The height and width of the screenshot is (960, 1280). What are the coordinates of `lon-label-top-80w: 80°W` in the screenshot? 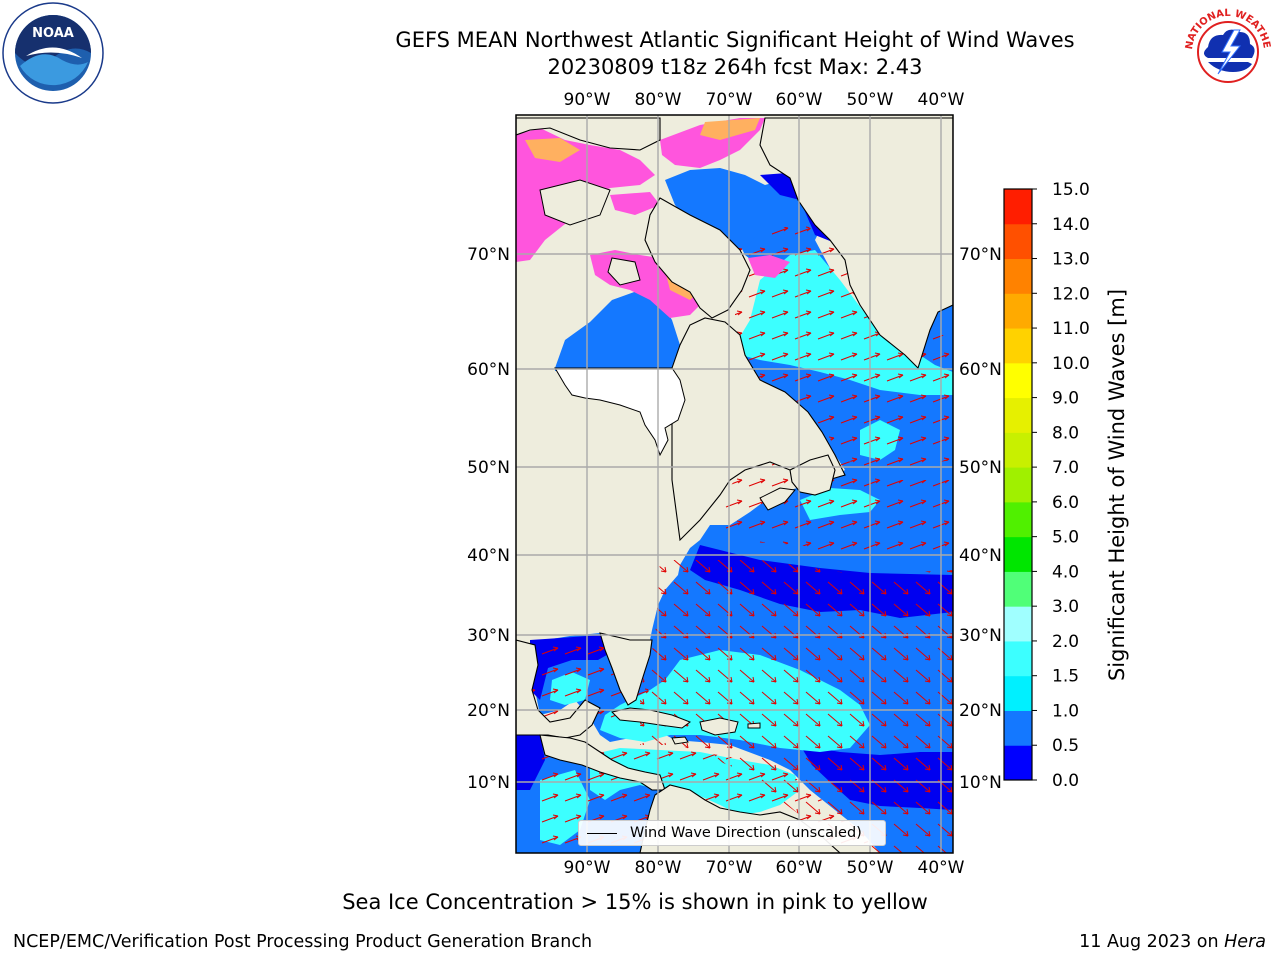 It's located at (658, 100).